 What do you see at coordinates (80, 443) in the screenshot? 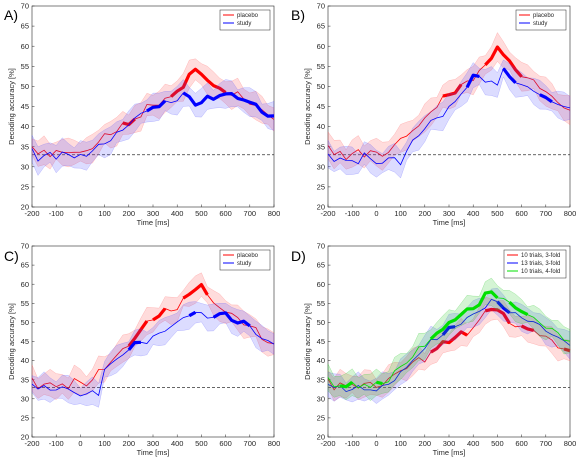
I see `x-tick-label: 0` at bounding box center [80, 443].